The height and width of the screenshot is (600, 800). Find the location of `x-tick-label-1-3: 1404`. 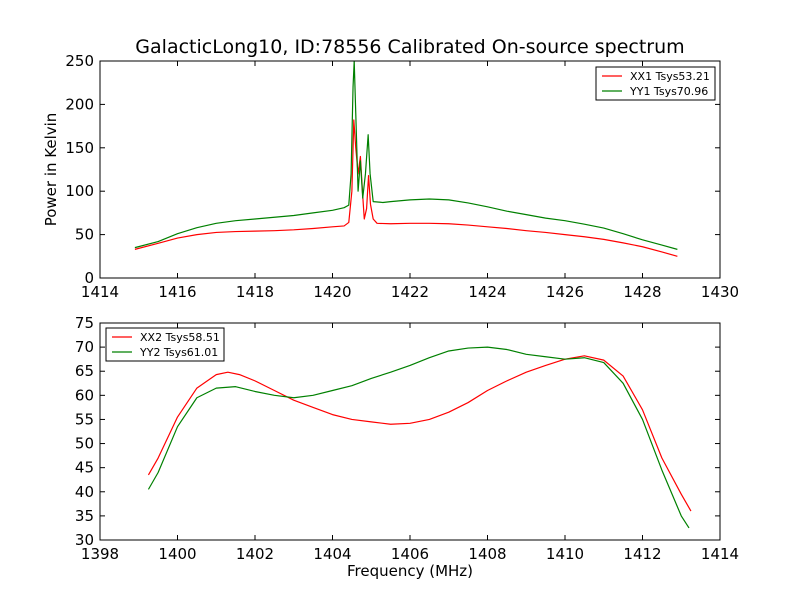

x-tick-label-1-3: 1404 is located at coordinates (332, 554).